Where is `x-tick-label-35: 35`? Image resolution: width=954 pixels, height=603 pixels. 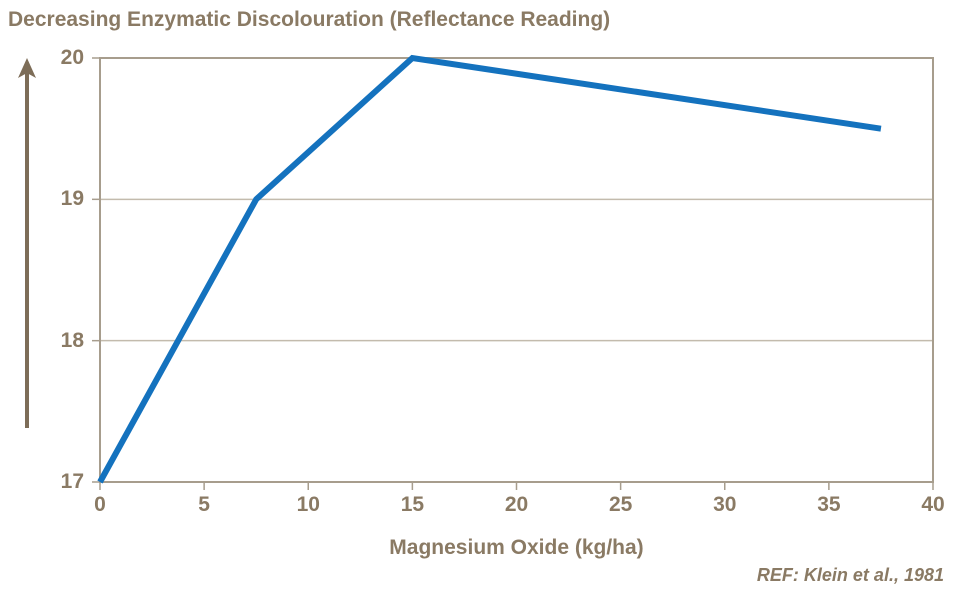
x-tick-label-35: 35 is located at coordinates (829, 504).